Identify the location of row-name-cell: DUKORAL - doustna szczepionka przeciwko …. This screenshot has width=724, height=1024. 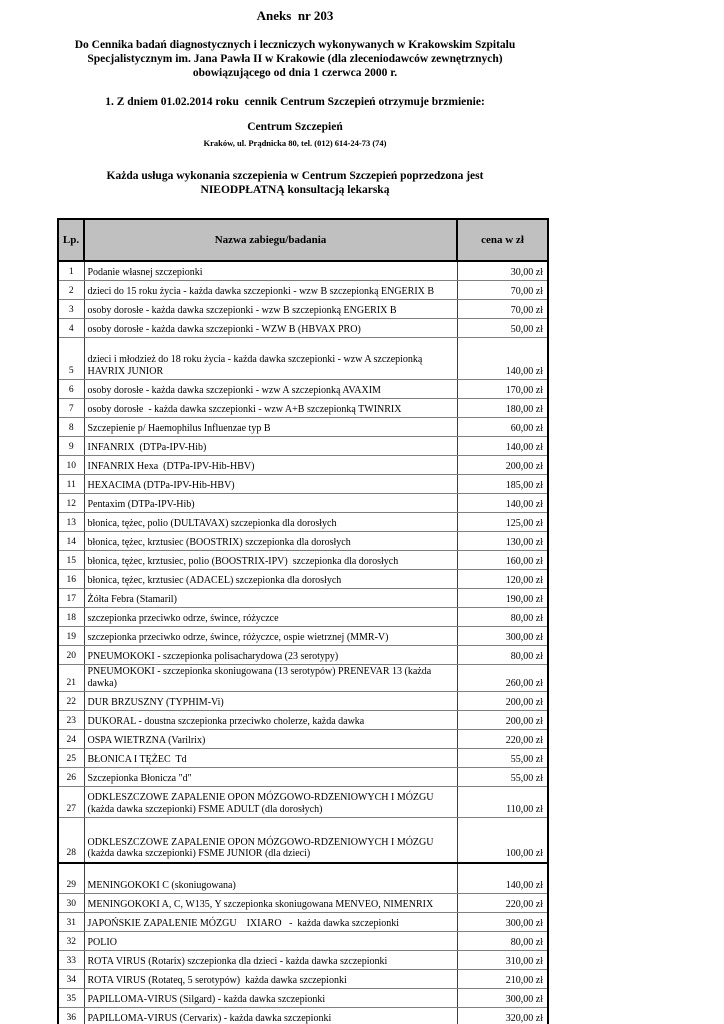
(270, 720).